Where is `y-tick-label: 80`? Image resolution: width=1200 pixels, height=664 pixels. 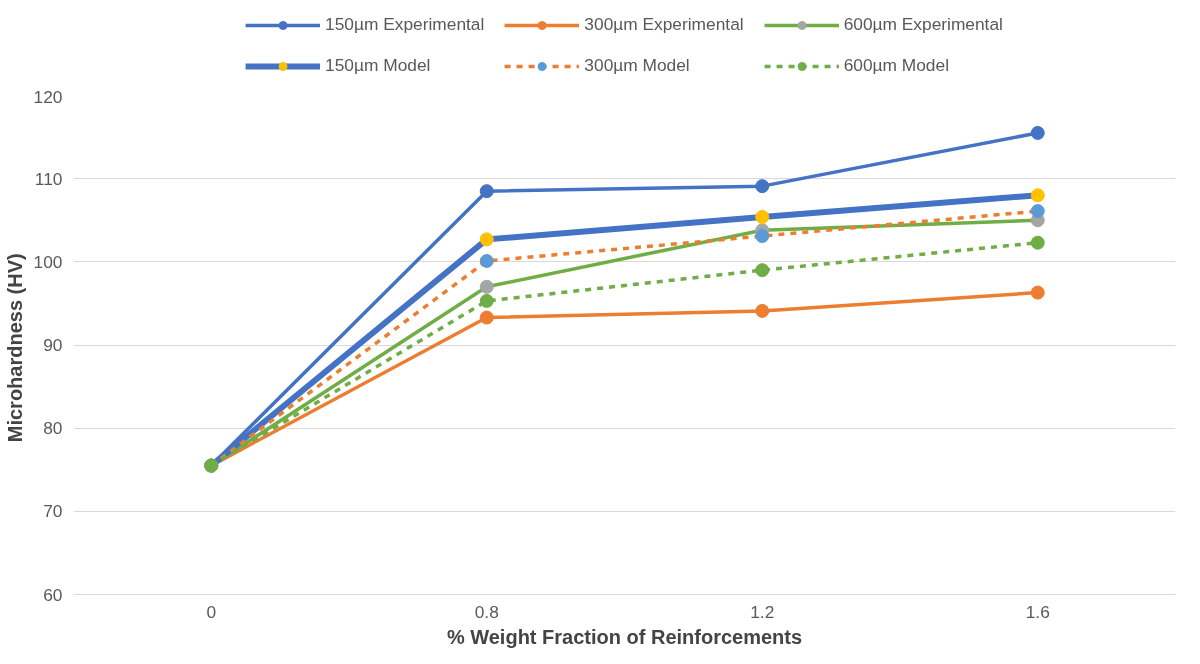
y-tick-label: 80 is located at coordinates (53, 428).